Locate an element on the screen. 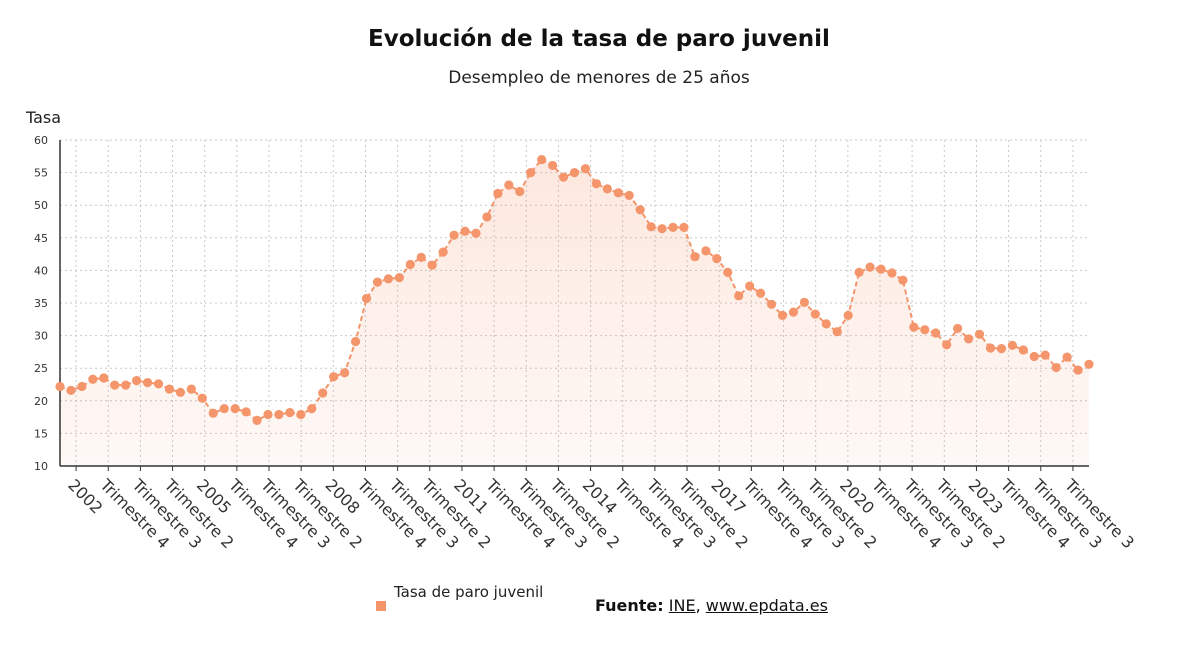 This screenshot has width=1198, height=650. source-site-link: www.epdata.es is located at coordinates (766, 605).